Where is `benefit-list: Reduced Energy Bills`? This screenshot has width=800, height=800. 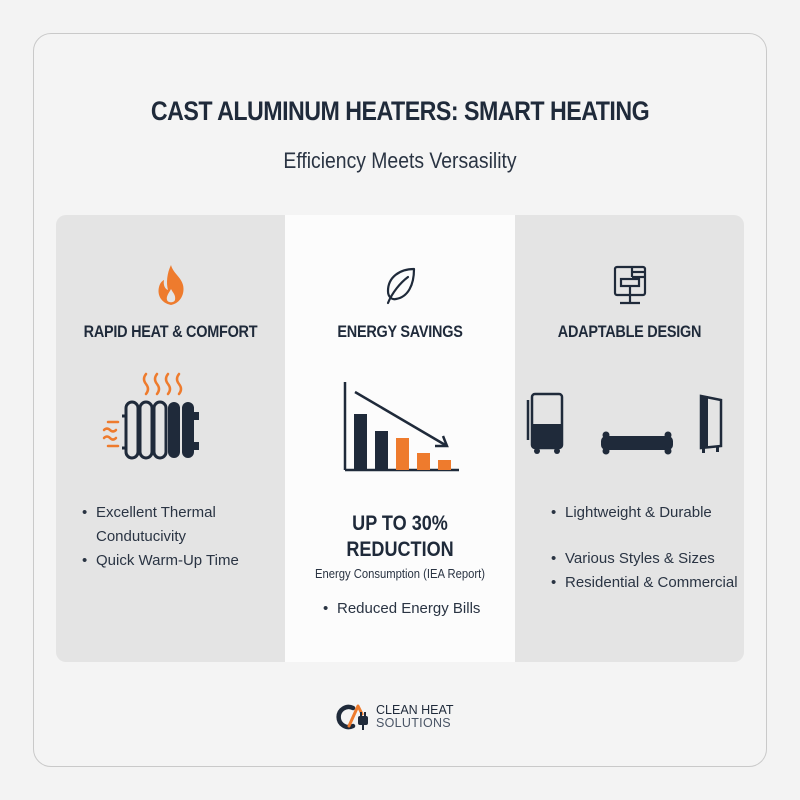
benefit-list: Reduced Energy Bills is located at coordinates (418, 609).